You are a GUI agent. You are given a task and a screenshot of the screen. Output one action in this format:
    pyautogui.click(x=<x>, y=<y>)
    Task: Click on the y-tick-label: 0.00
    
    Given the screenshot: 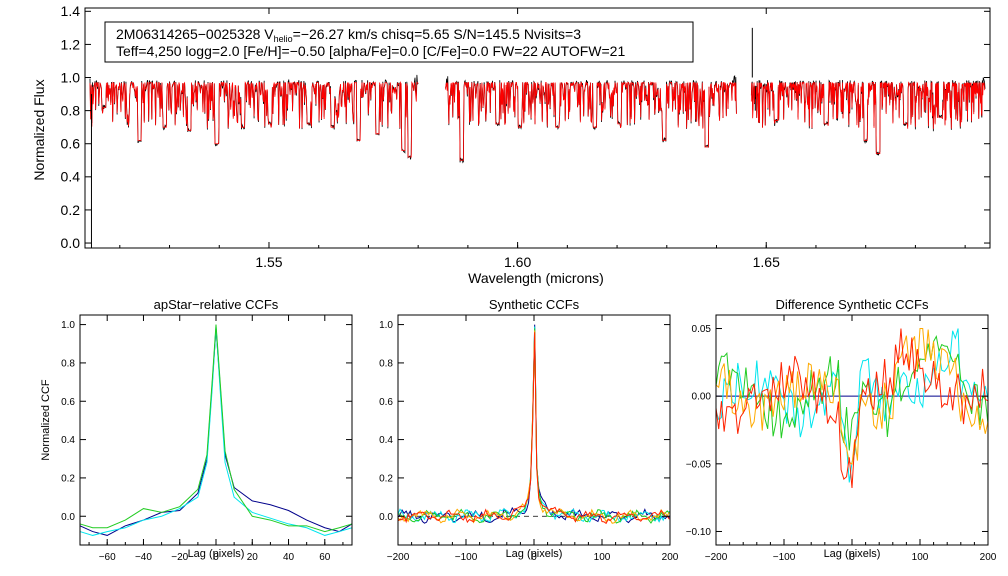 What is the action you would take?
    pyautogui.click(x=702, y=397)
    